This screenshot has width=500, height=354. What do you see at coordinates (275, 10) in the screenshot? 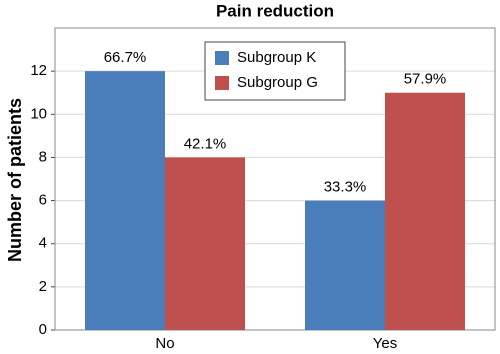
I see `chart-title: Pain reduction` at bounding box center [275, 10].